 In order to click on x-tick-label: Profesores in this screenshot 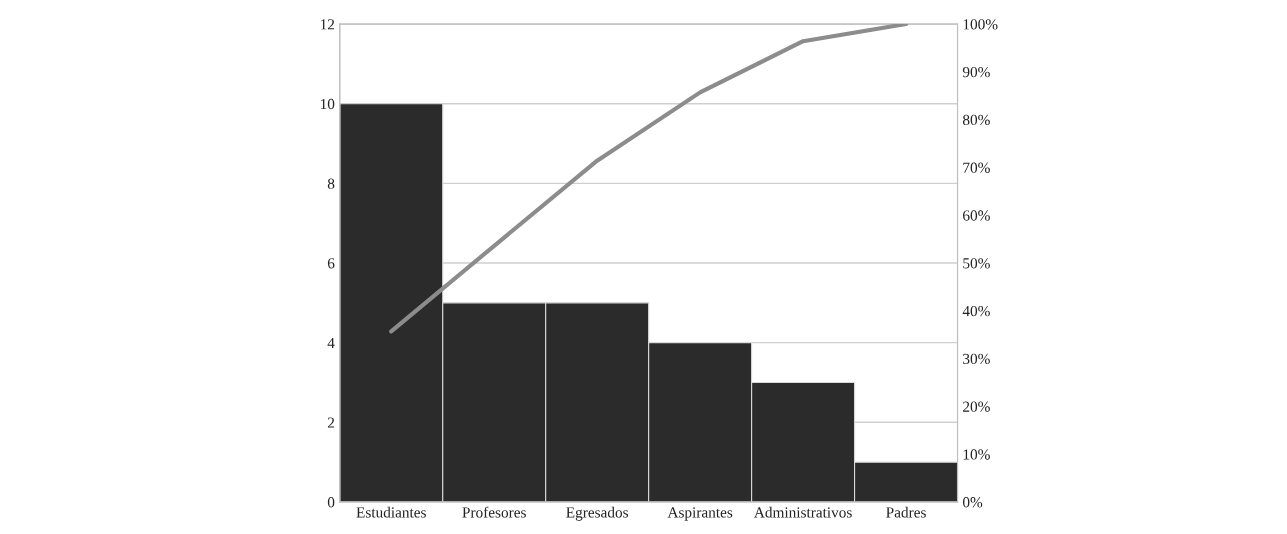, I will do `click(494, 512)`.